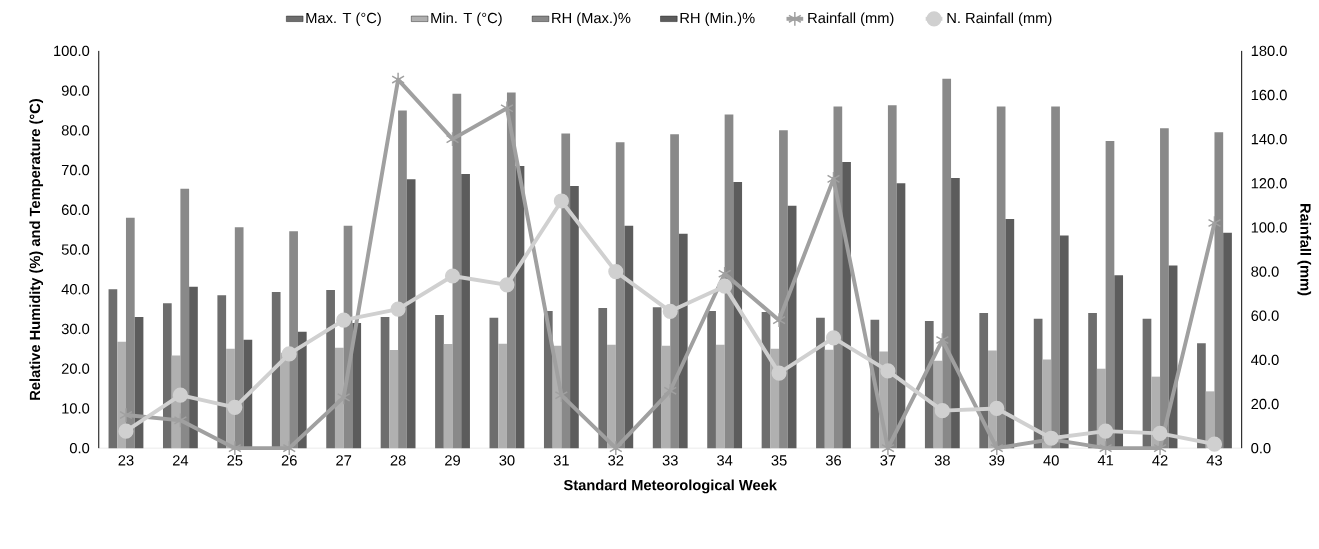 The width and height of the screenshot is (1319, 549). I want to click on x-tick-label: 27, so click(344, 460).